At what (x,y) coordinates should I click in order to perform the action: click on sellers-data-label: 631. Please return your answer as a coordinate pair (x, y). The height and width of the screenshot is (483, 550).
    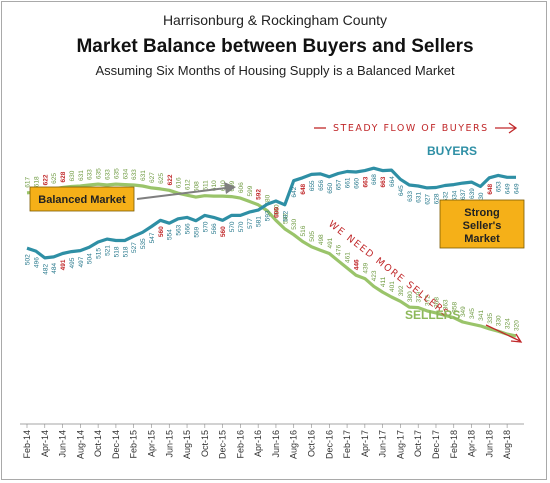
    Looking at the image, I should click on (81, 175).